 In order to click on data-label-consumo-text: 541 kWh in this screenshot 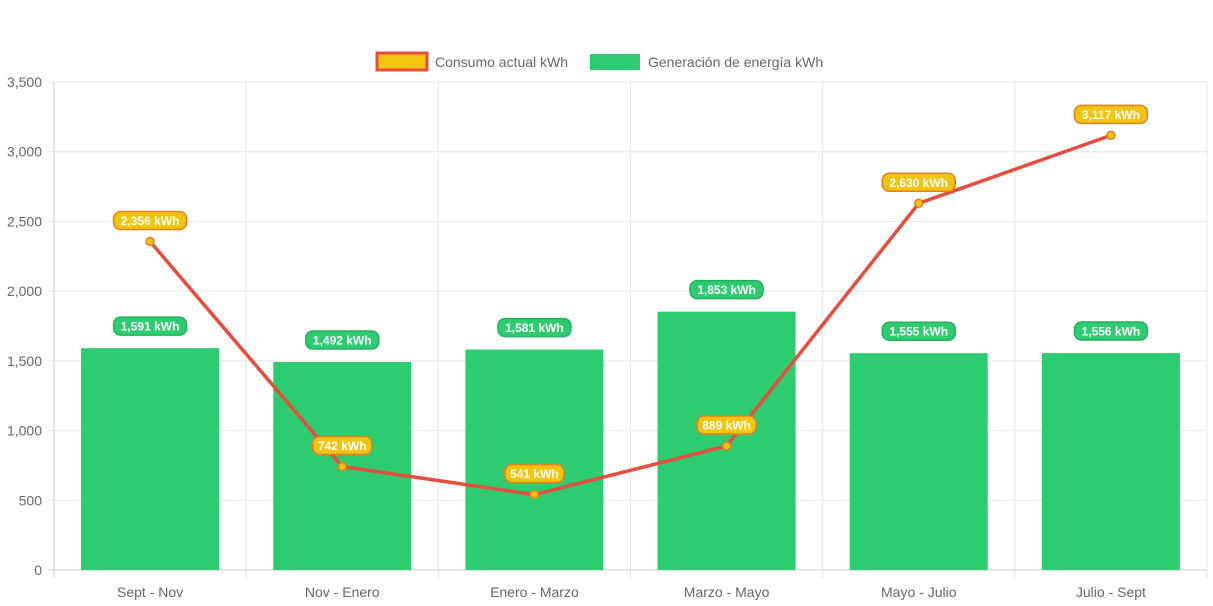, I will do `click(534, 474)`.